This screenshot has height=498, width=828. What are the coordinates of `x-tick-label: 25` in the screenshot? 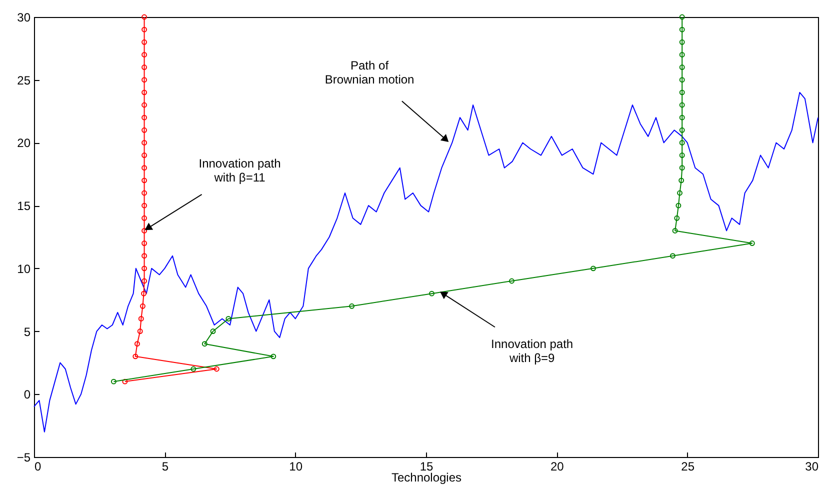 It's located at (688, 467).